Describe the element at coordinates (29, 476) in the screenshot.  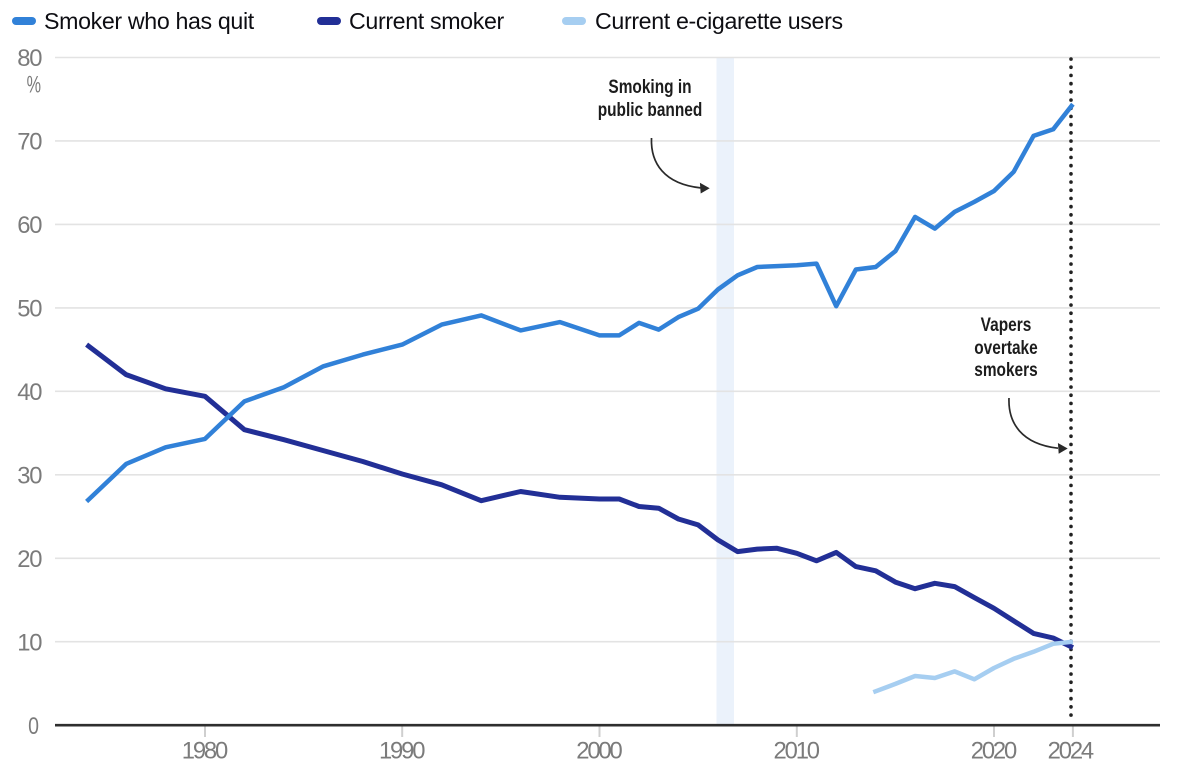
I see `svg-text: 30` at that location.